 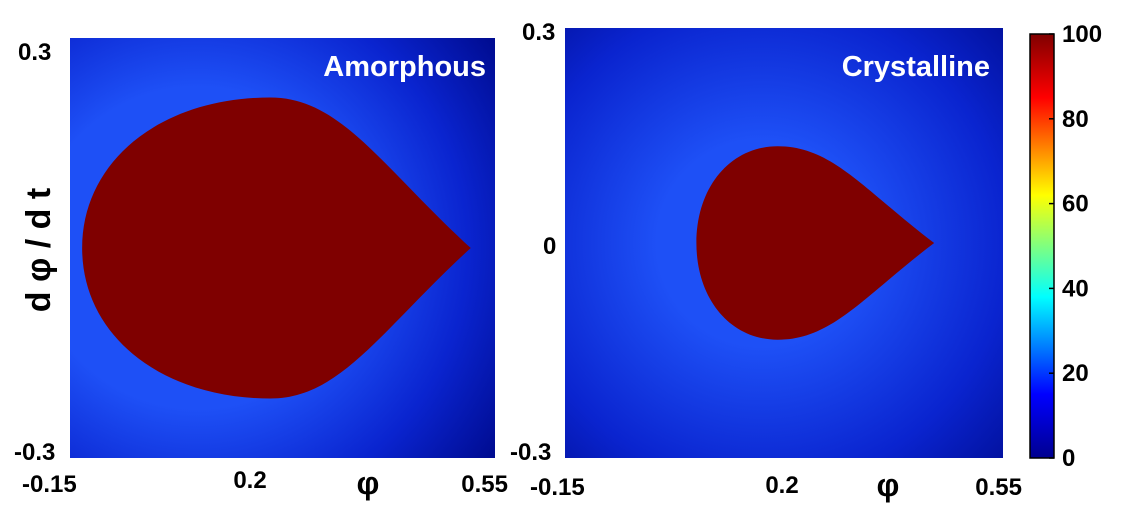 What do you see at coordinates (916, 67) in the screenshot?
I see `panel-title-crystalline: Crystalline` at bounding box center [916, 67].